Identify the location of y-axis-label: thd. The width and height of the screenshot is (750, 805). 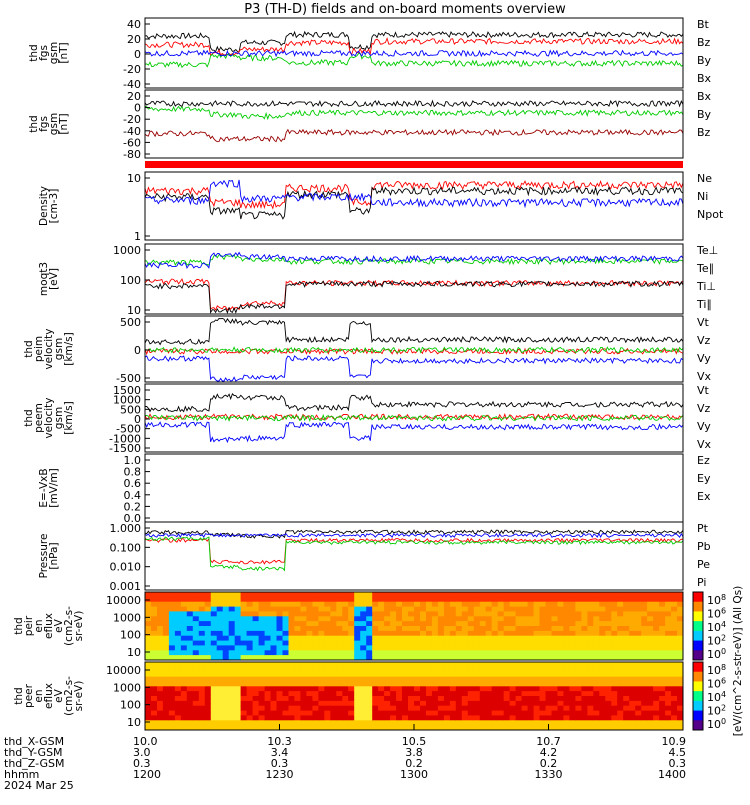
(19, 625).